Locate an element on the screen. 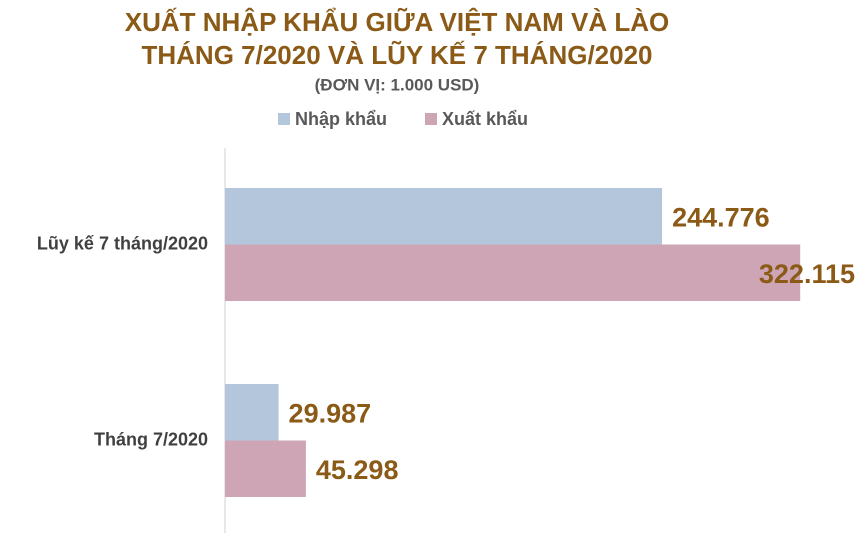 This screenshot has width=858, height=533. chart-title: THÁNG 7/2020 VÀ LŨY KẾ 7 THÁNG/2020 is located at coordinates (396, 55).